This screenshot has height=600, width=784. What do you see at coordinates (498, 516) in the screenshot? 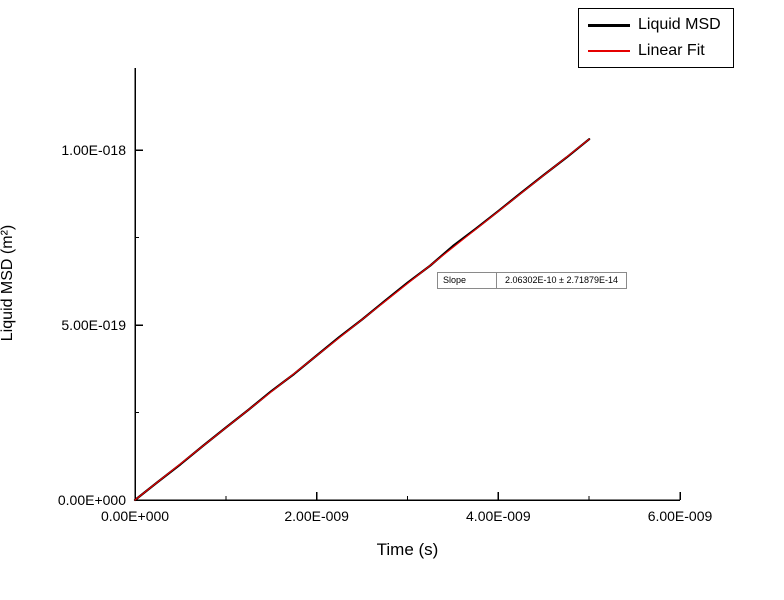
I see `x-tick-label: 4.00E-009` at bounding box center [498, 516].